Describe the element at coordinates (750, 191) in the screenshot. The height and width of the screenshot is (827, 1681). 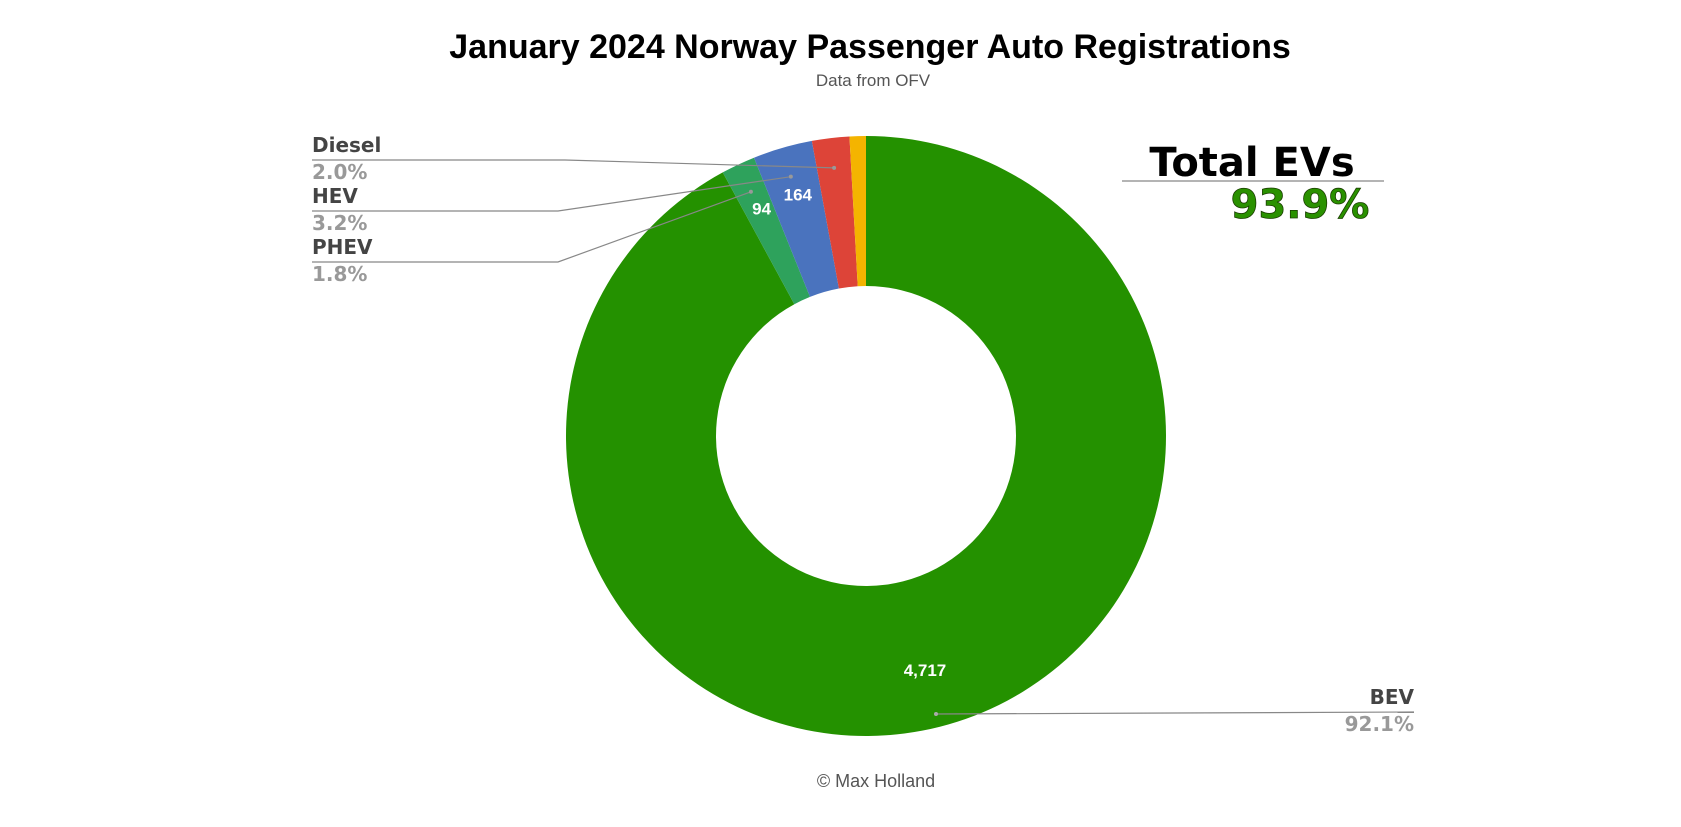
I see `leader-phev-dot` at that location.